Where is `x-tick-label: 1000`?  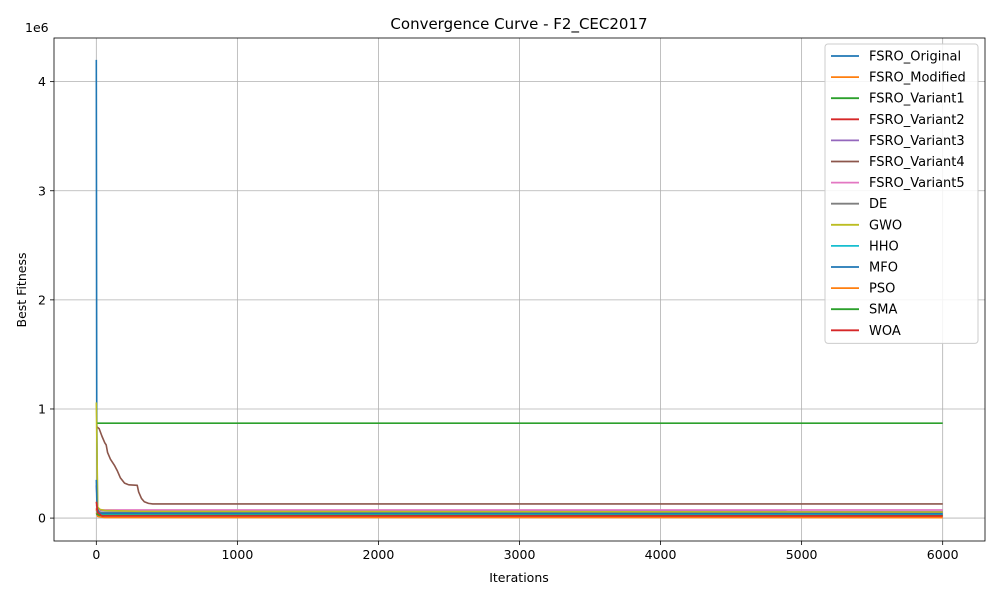 x-tick-label: 1000 is located at coordinates (237, 554).